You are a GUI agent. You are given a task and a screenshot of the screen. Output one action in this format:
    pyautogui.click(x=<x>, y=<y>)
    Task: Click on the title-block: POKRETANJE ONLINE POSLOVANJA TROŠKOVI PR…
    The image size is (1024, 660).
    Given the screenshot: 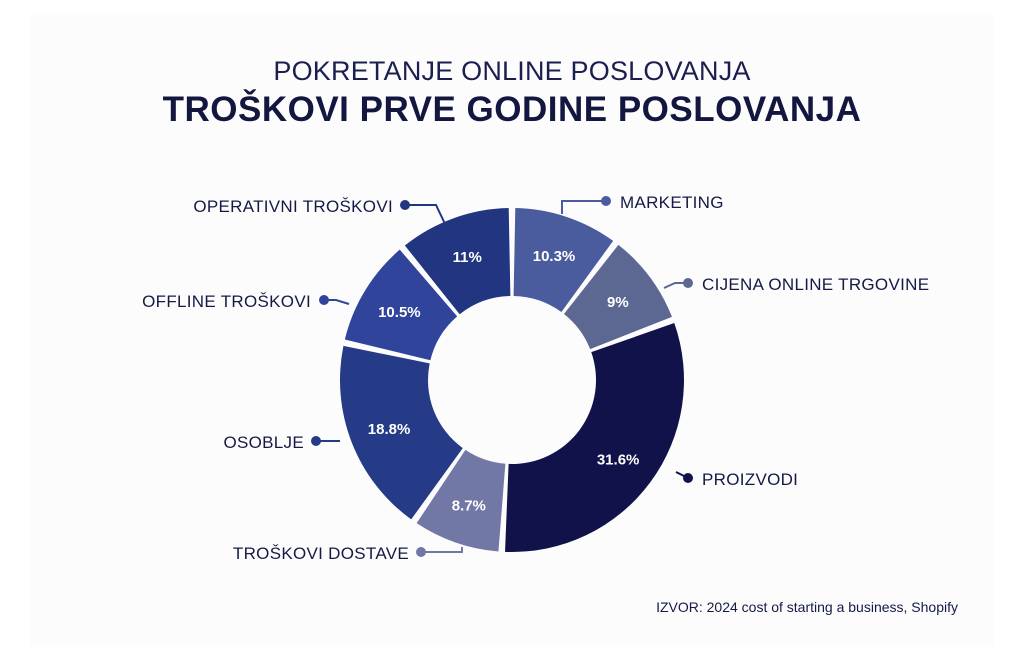 What is the action you would take?
    pyautogui.click(x=512, y=93)
    